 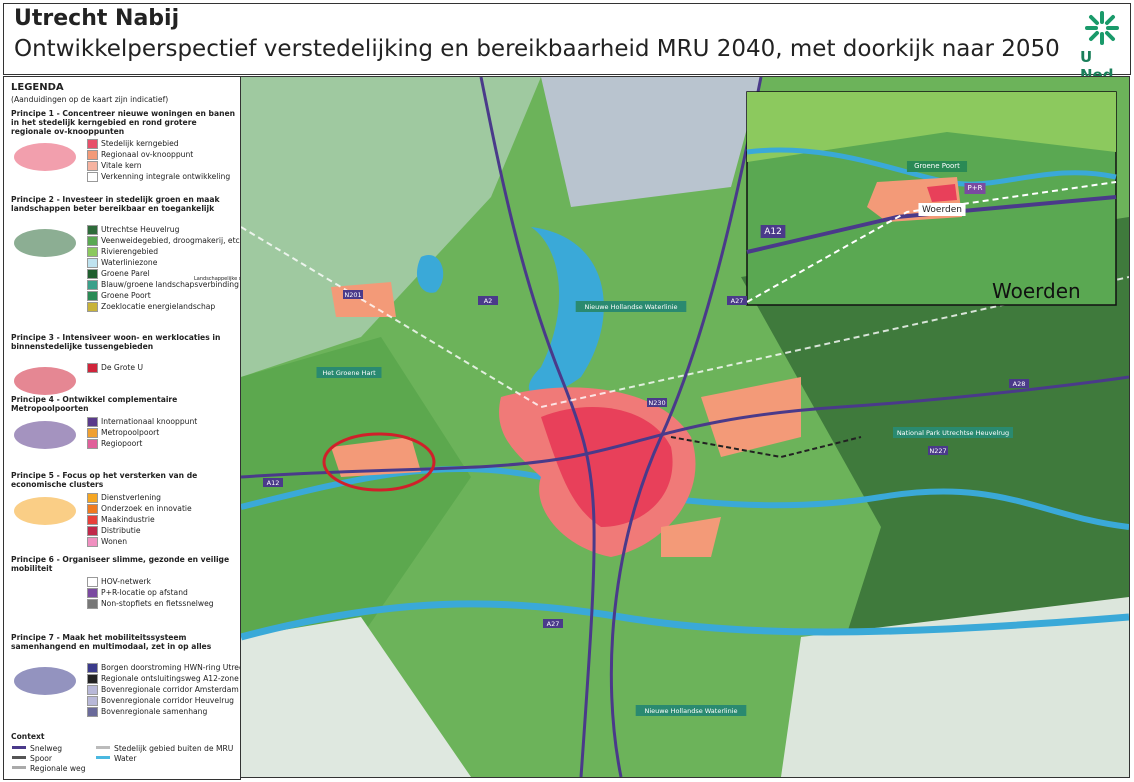 I want to click on legend-item: Bovenregionale corridor Heuvelrug, so click(x=167, y=700).